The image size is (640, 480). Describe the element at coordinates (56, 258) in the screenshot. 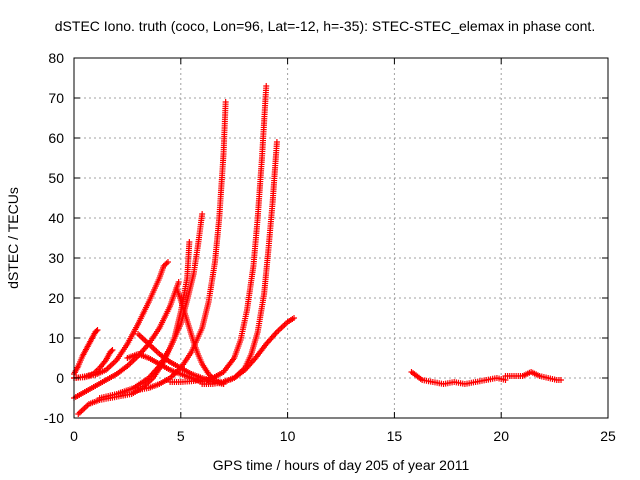

I see `y-tick-label: 30` at that location.